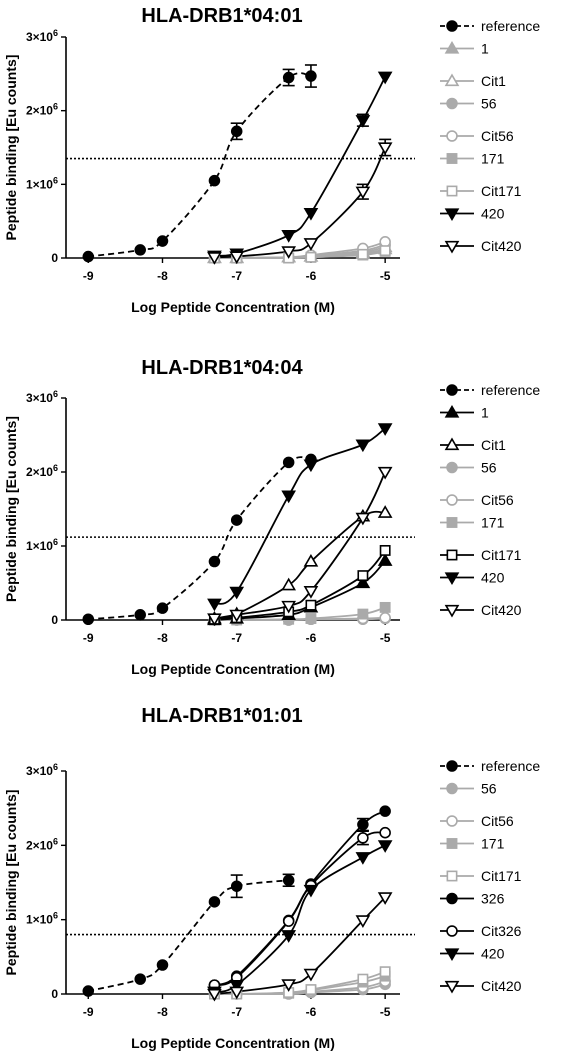  What do you see at coordinates (221, 716) in the screenshot?
I see `chart-title: HLA-DRB1*01:01` at bounding box center [221, 716].